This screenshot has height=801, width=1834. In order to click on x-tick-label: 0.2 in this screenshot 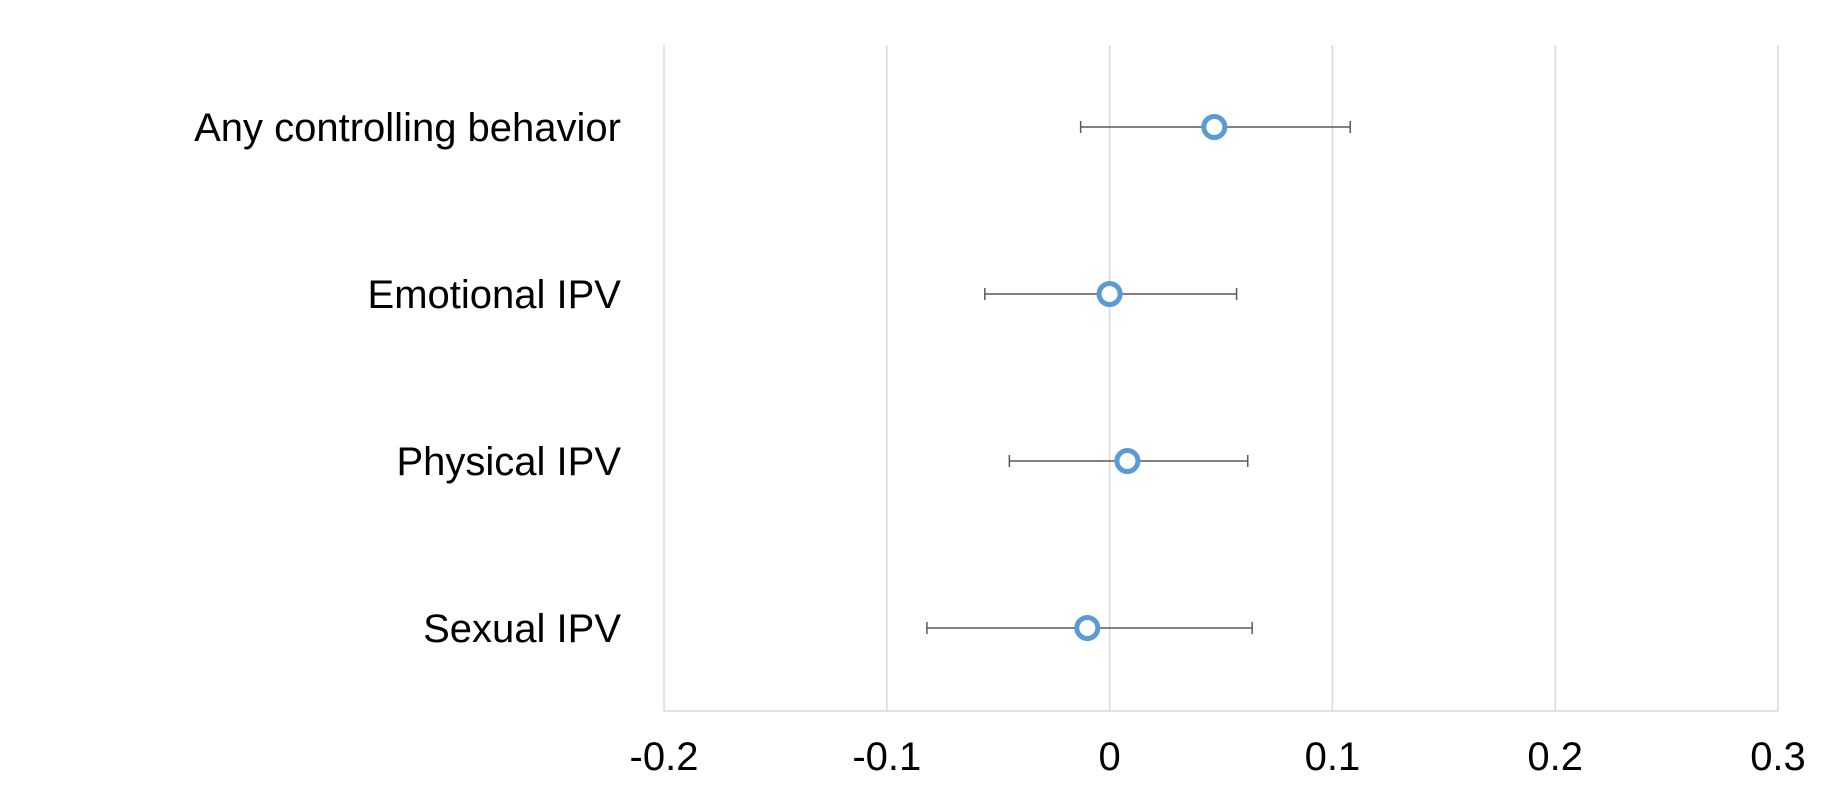, I will do `click(1555, 757)`.